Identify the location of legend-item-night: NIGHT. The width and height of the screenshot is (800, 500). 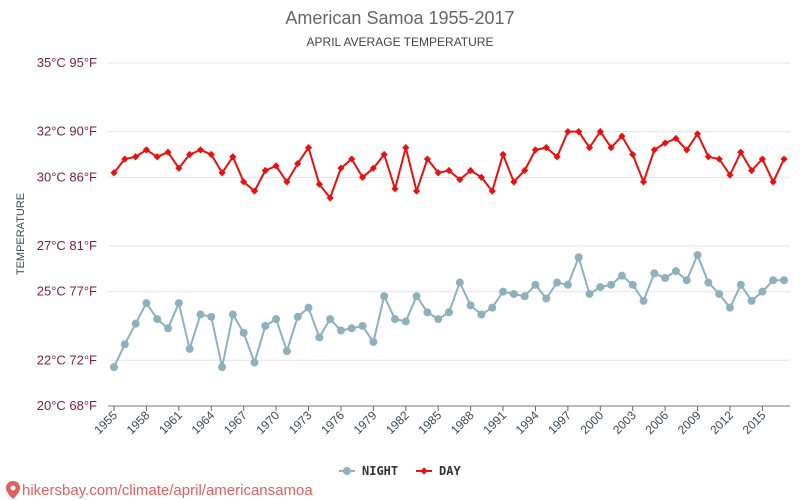
(368, 471).